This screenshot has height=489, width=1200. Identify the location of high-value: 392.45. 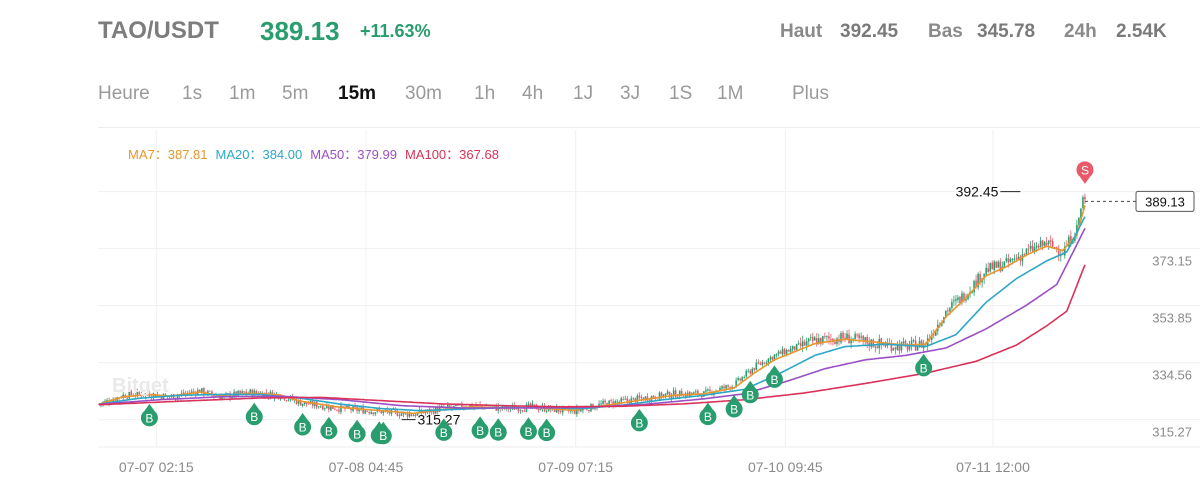
(869, 31).